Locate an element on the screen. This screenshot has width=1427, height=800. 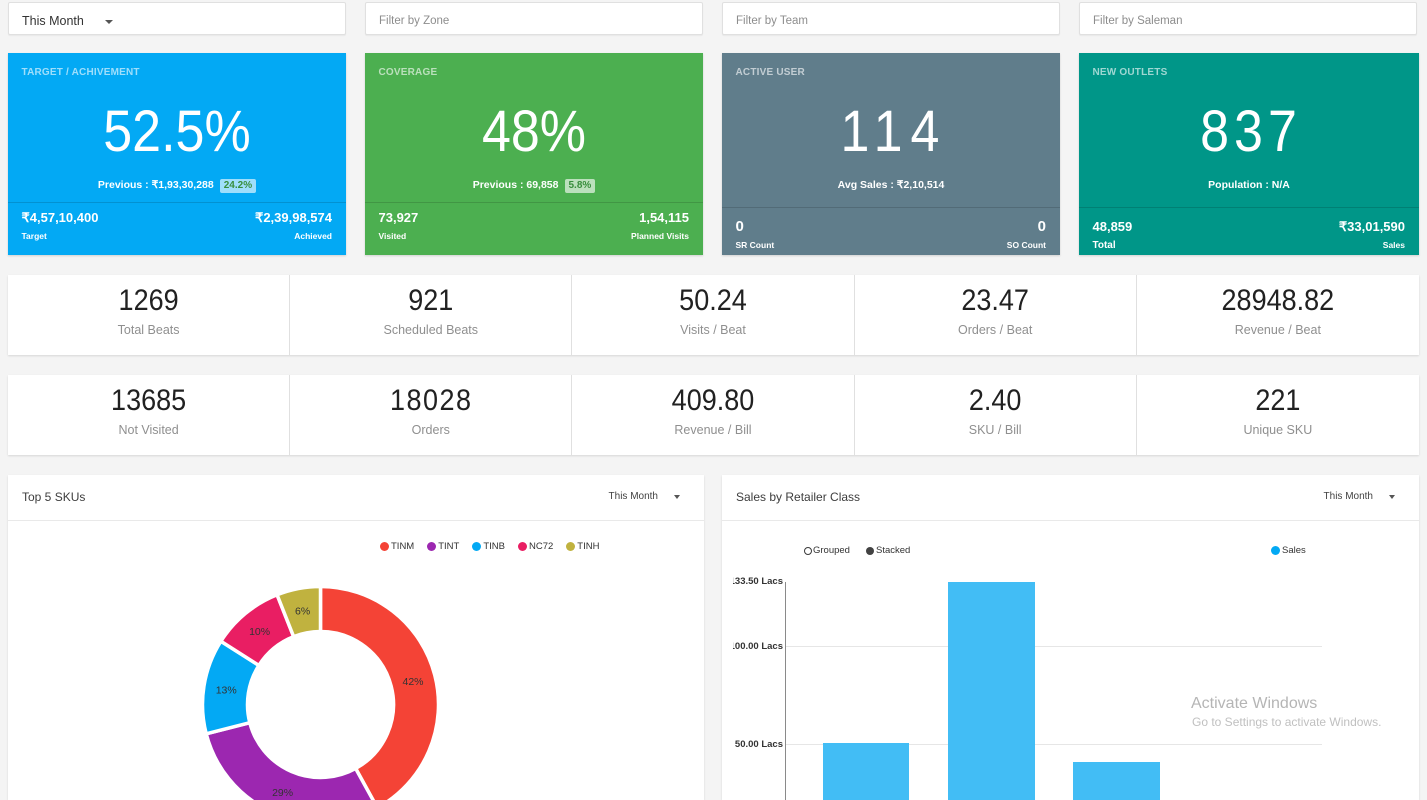
svg-text: 42% is located at coordinates (412, 682).